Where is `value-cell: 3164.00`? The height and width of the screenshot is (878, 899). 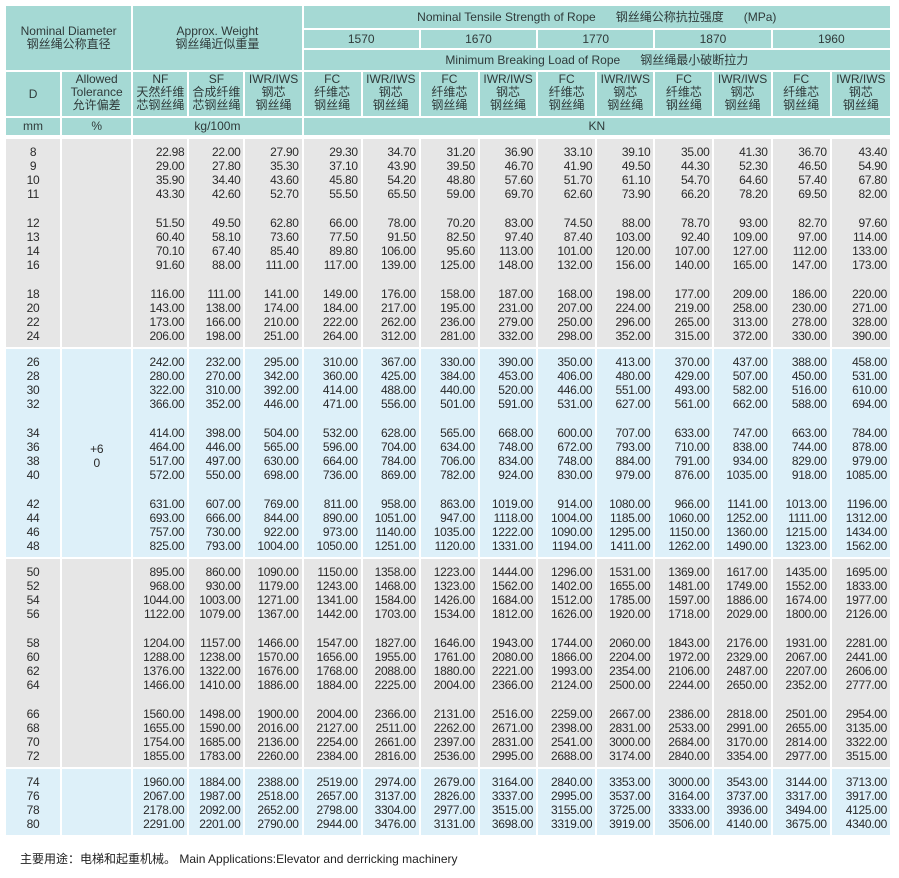 value-cell: 3164.00 is located at coordinates (509, 782).